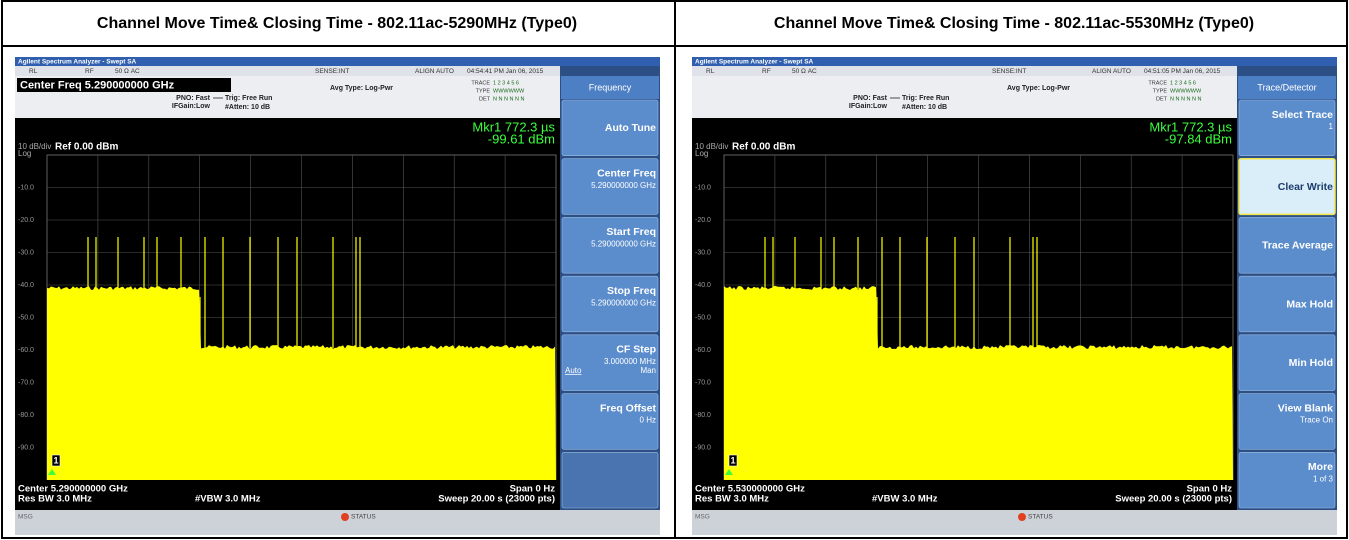  I want to click on info-area, so click(964, 97).